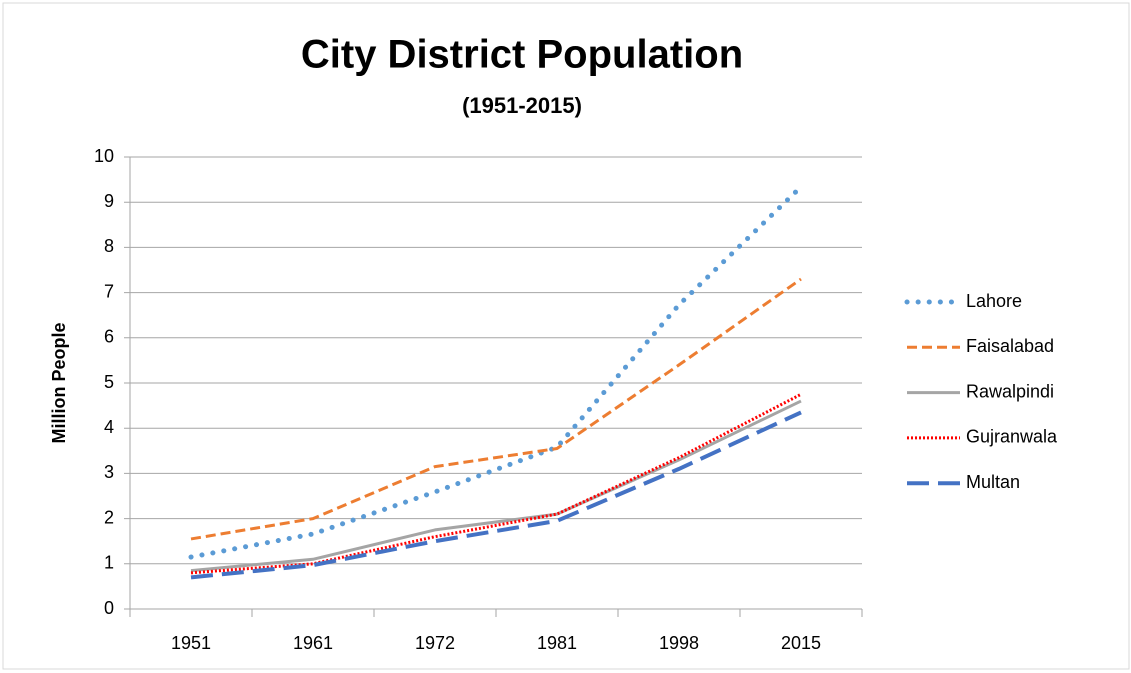  What do you see at coordinates (1010, 391) in the screenshot?
I see `legend-label: Rawalpindi` at bounding box center [1010, 391].